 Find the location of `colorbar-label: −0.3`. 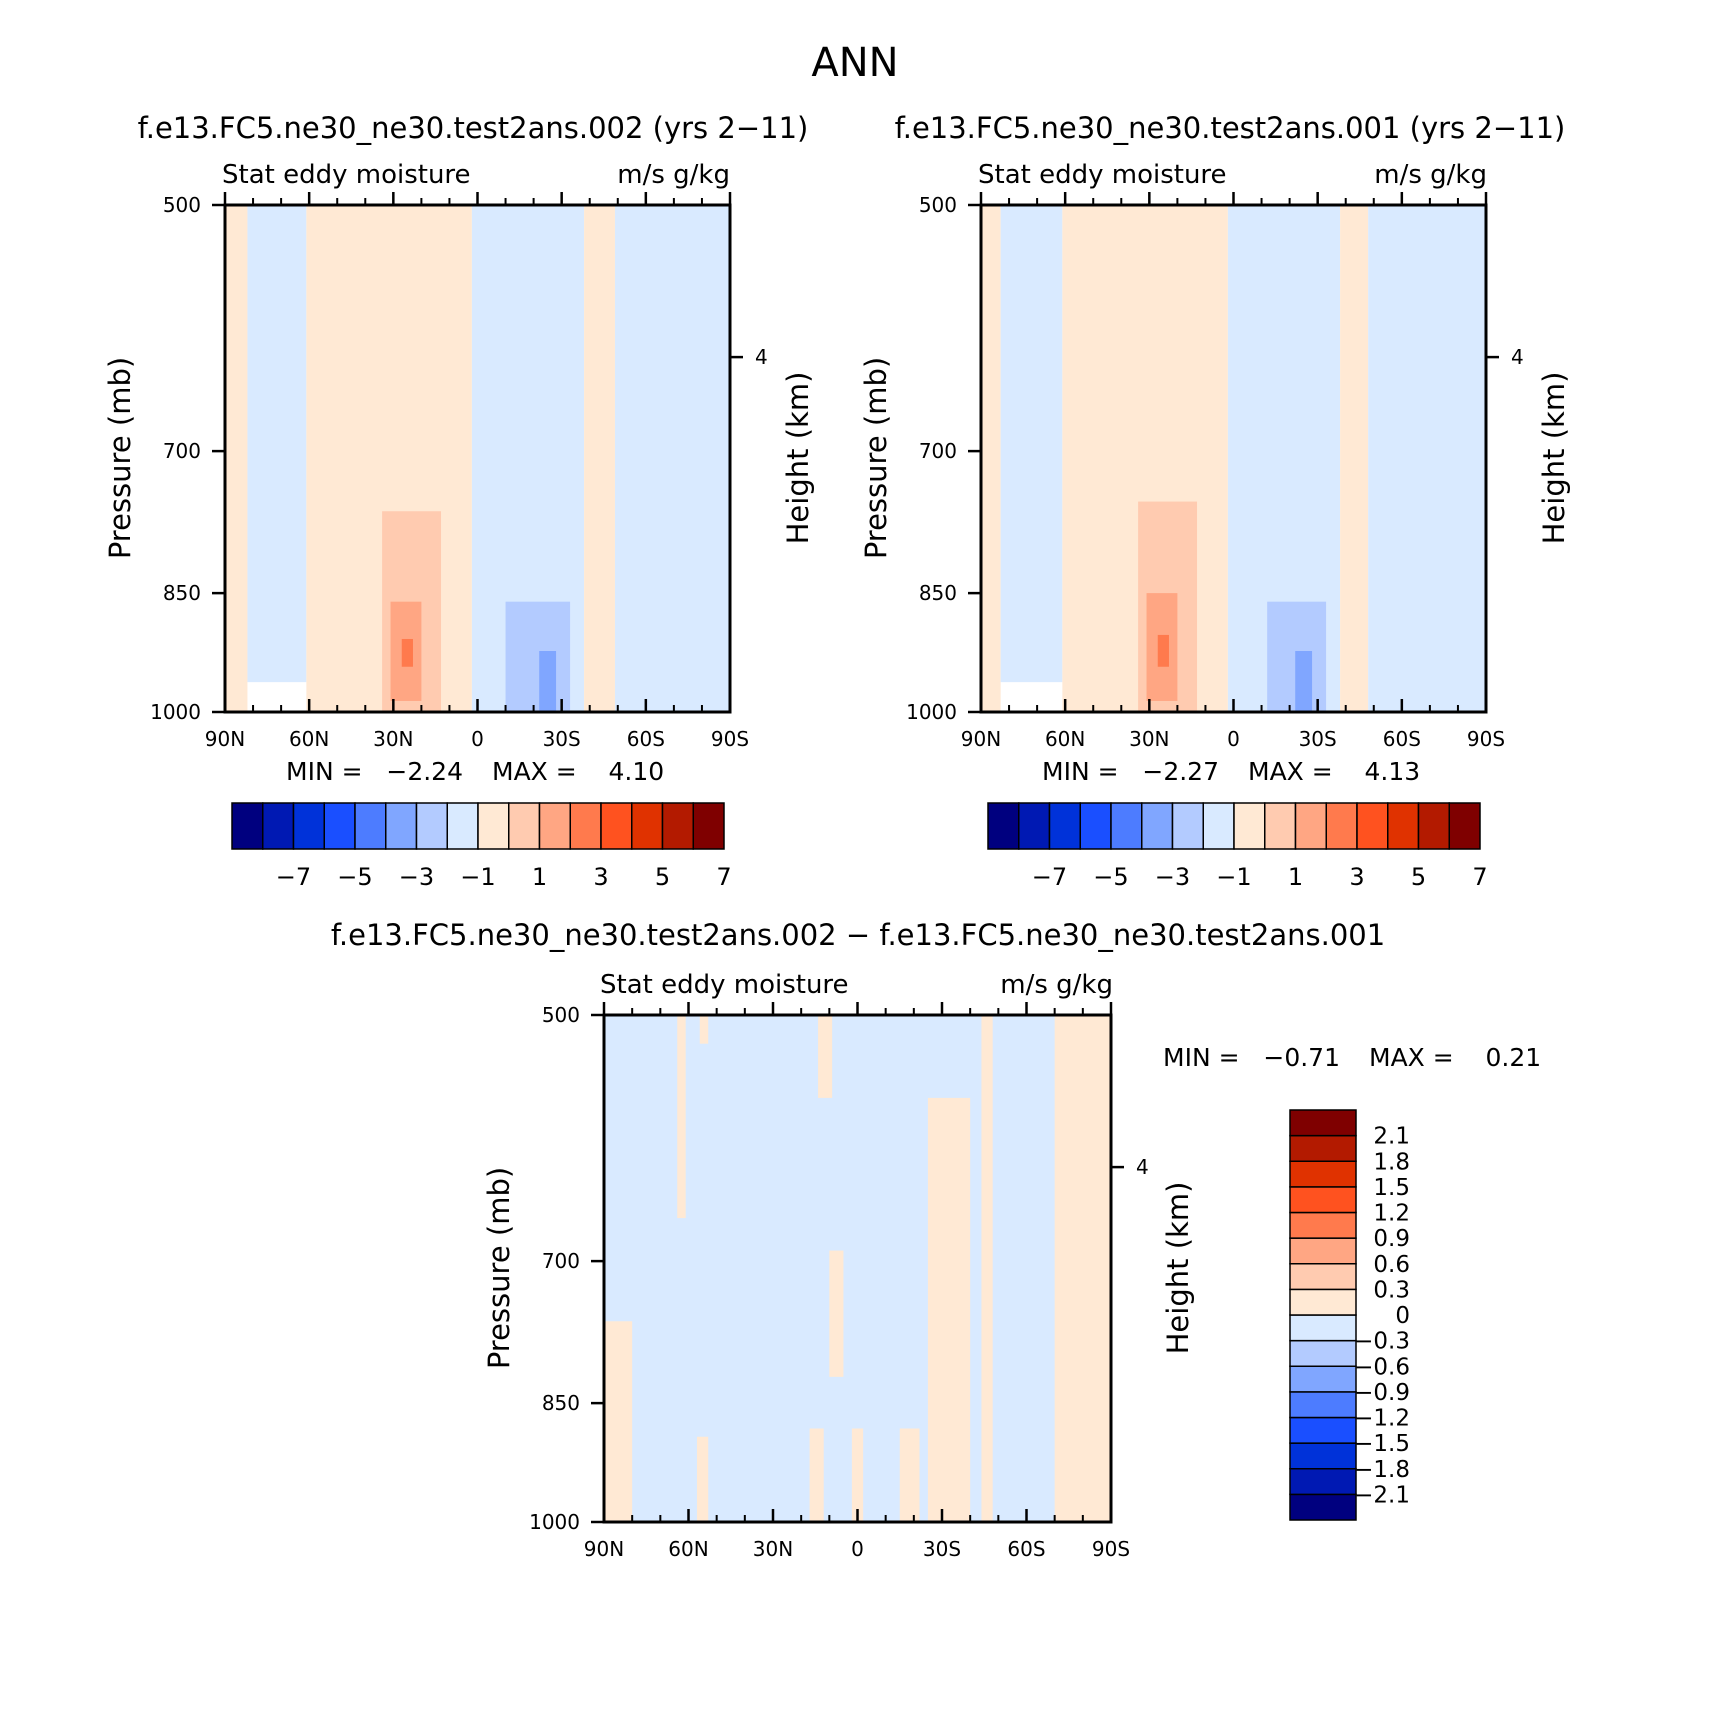

colorbar-label: −0.3 is located at coordinates (1382, 1342).